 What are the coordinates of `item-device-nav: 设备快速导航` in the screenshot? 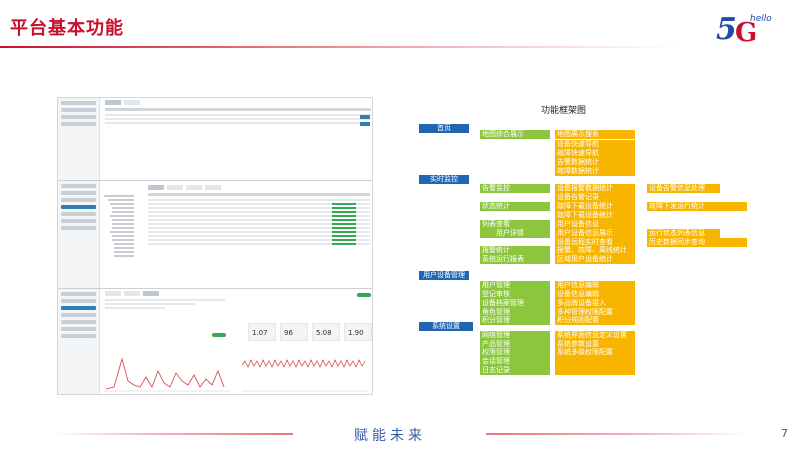 It's located at (595, 144).